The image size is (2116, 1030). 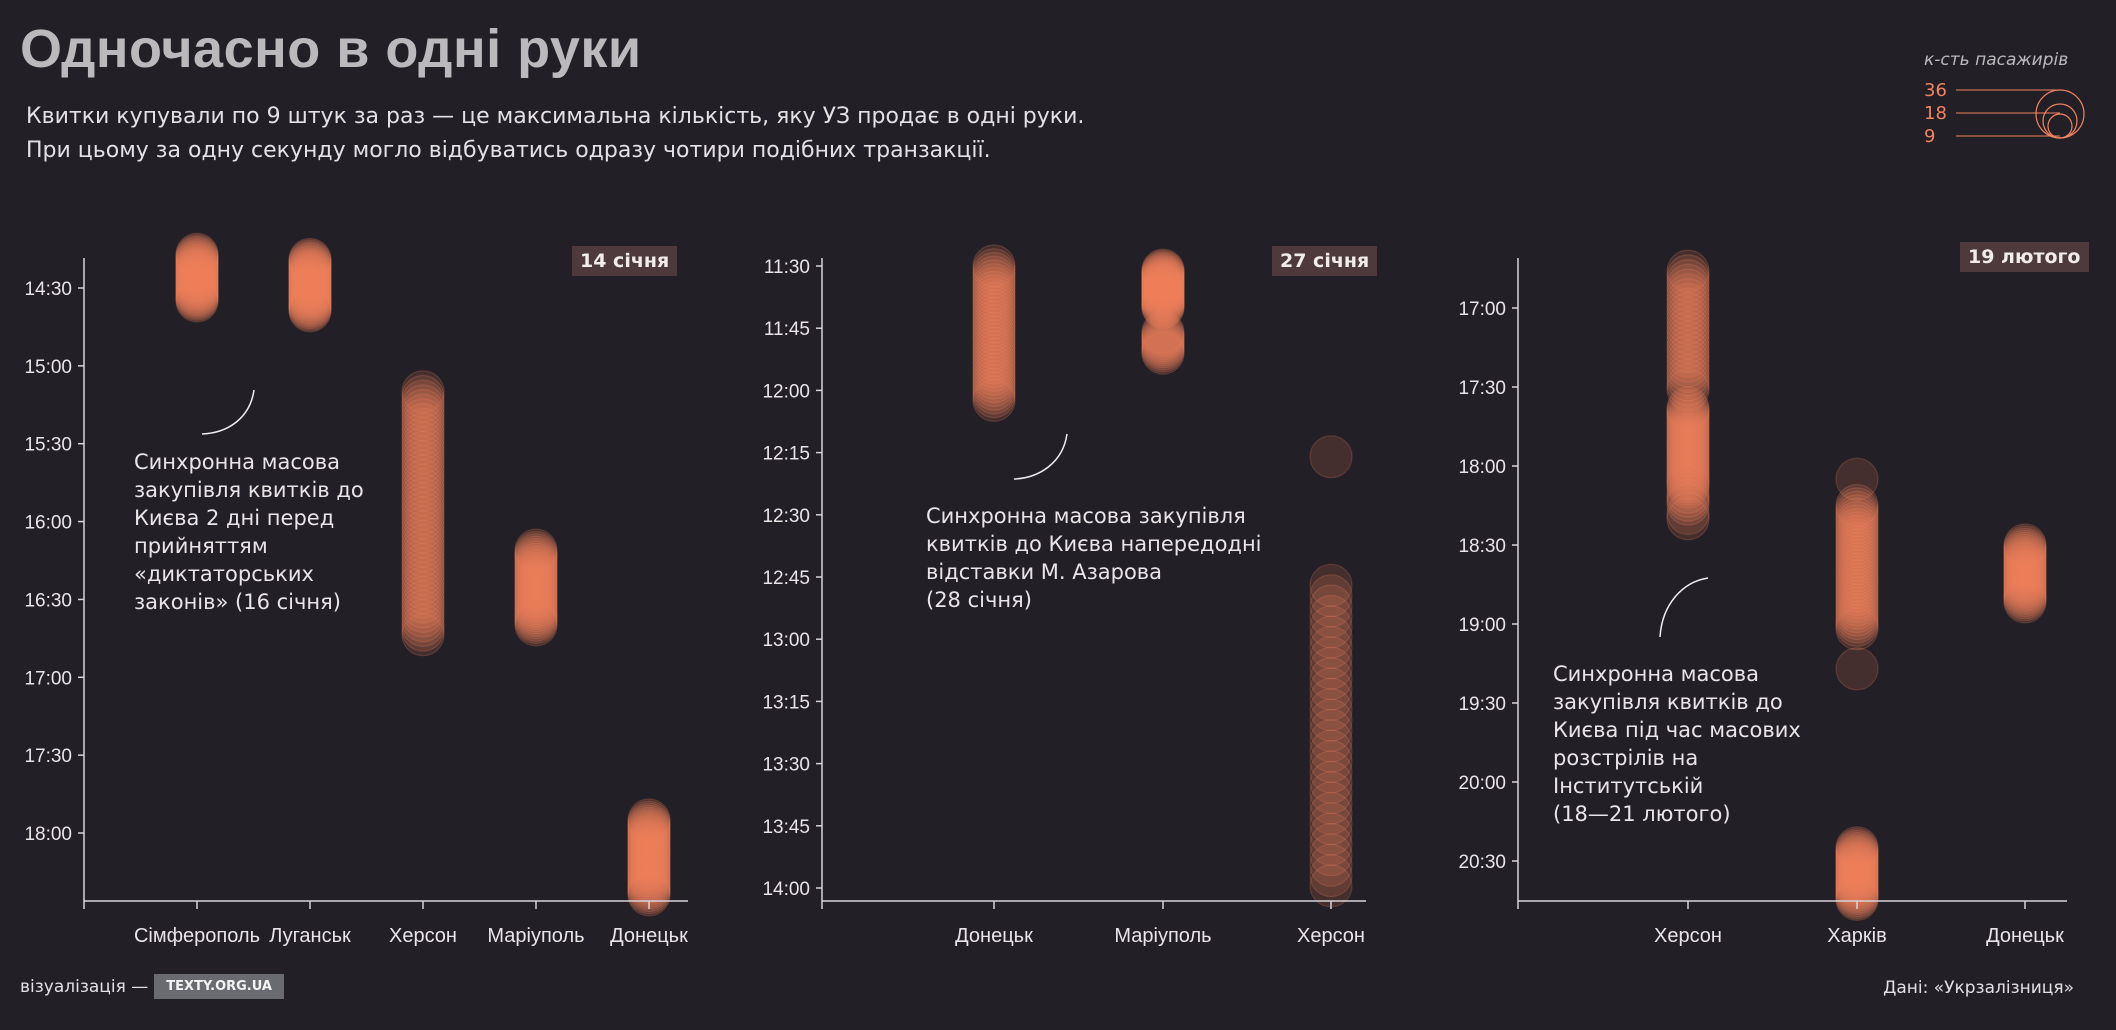 I want to click on page-title: Одночасно в одні руки, so click(x=331, y=49).